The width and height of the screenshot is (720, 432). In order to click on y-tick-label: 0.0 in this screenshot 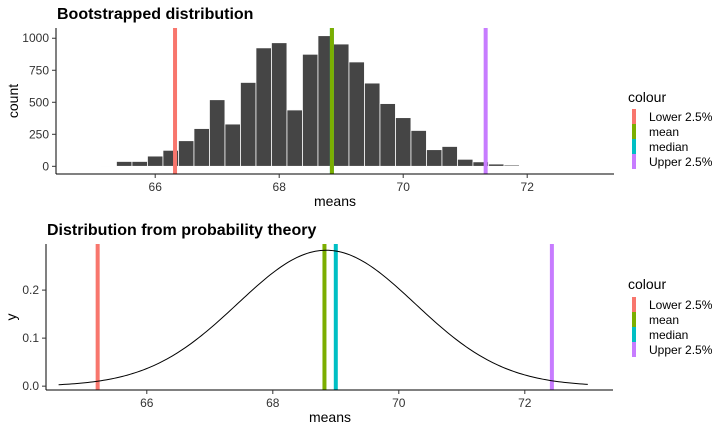, I will do `click(30, 386)`.